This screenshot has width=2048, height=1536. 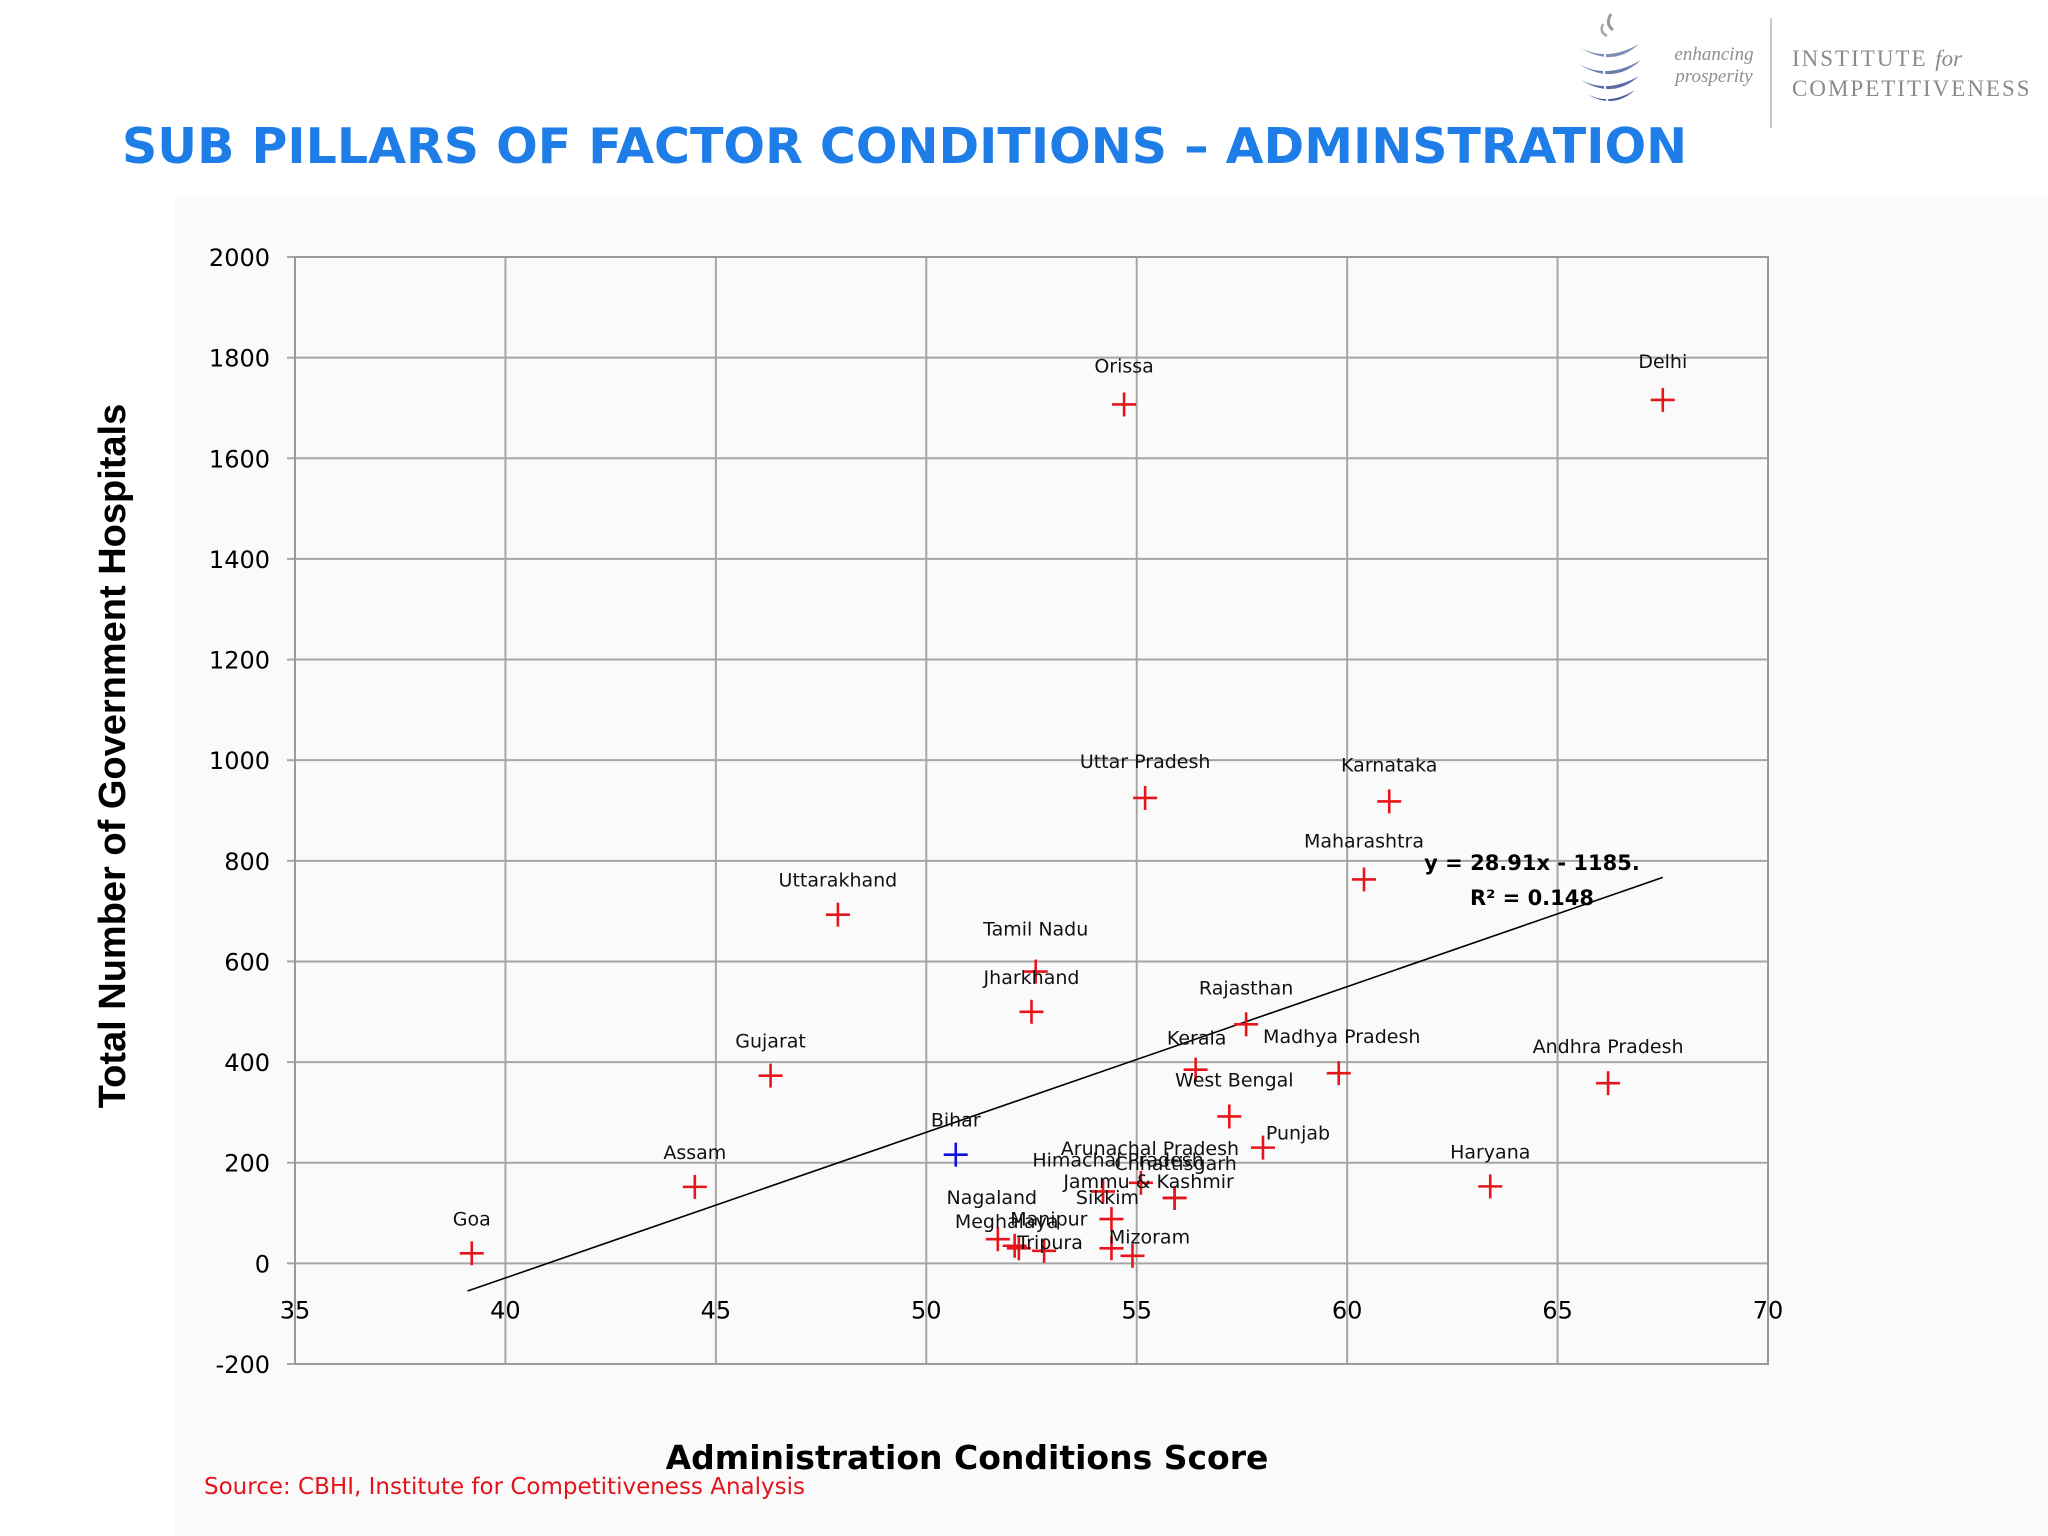 I want to click on point-label: Manipur, so click(x=1048, y=1219).